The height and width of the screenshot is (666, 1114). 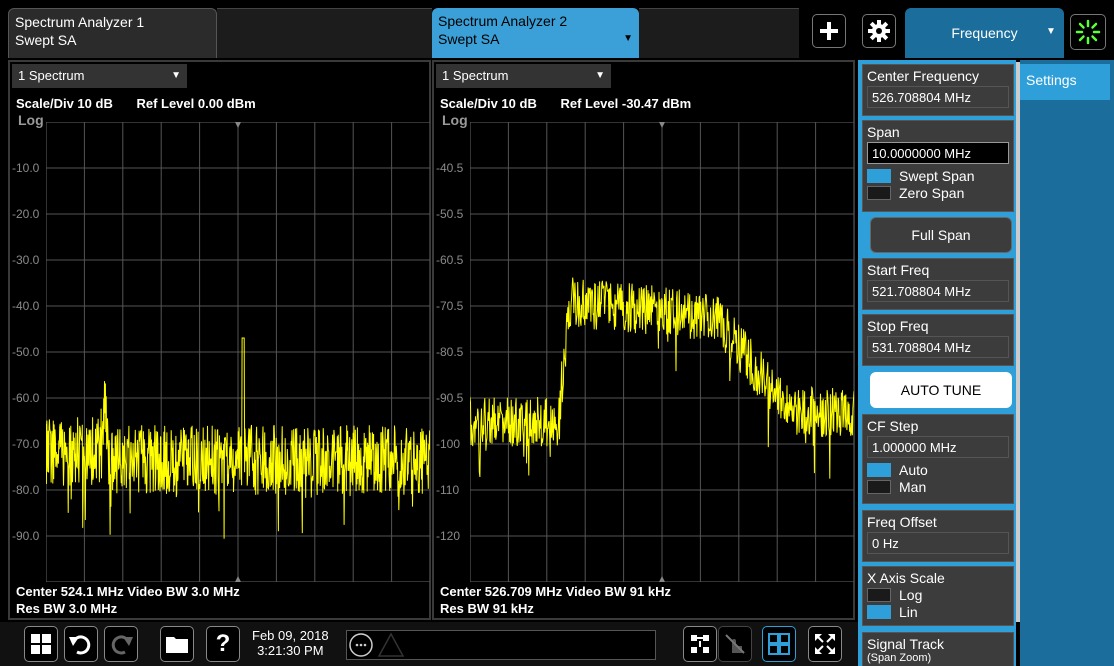 What do you see at coordinates (503, 21) in the screenshot?
I see `tab-title: Spectrum Analyzer 2` at bounding box center [503, 21].